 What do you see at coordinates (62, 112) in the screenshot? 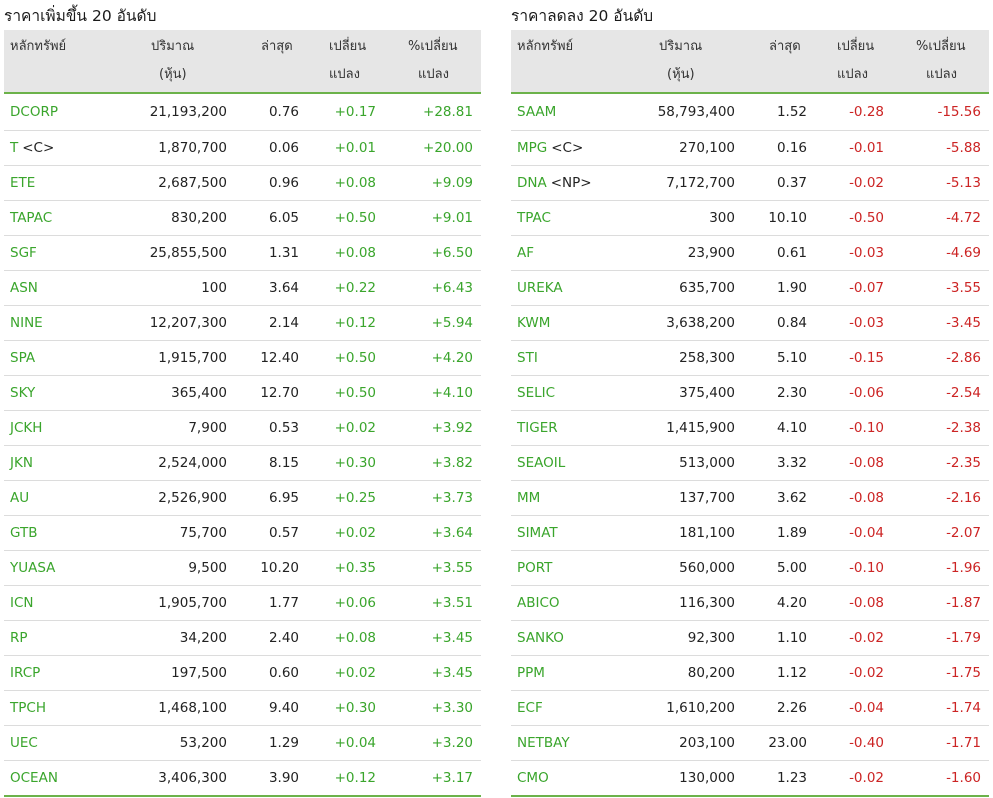
I see `symbol-cell: DCORP` at bounding box center [62, 112].